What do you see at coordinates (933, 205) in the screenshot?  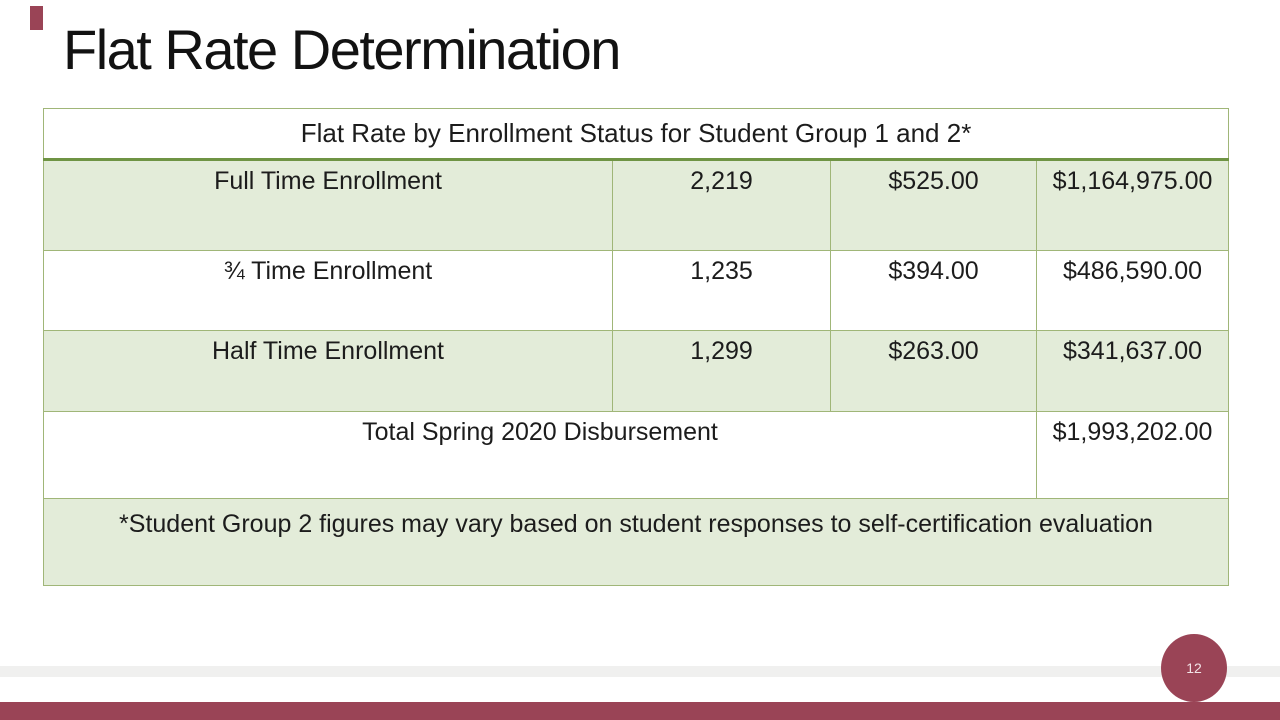 I see `flat-rate: $525.00` at bounding box center [933, 205].